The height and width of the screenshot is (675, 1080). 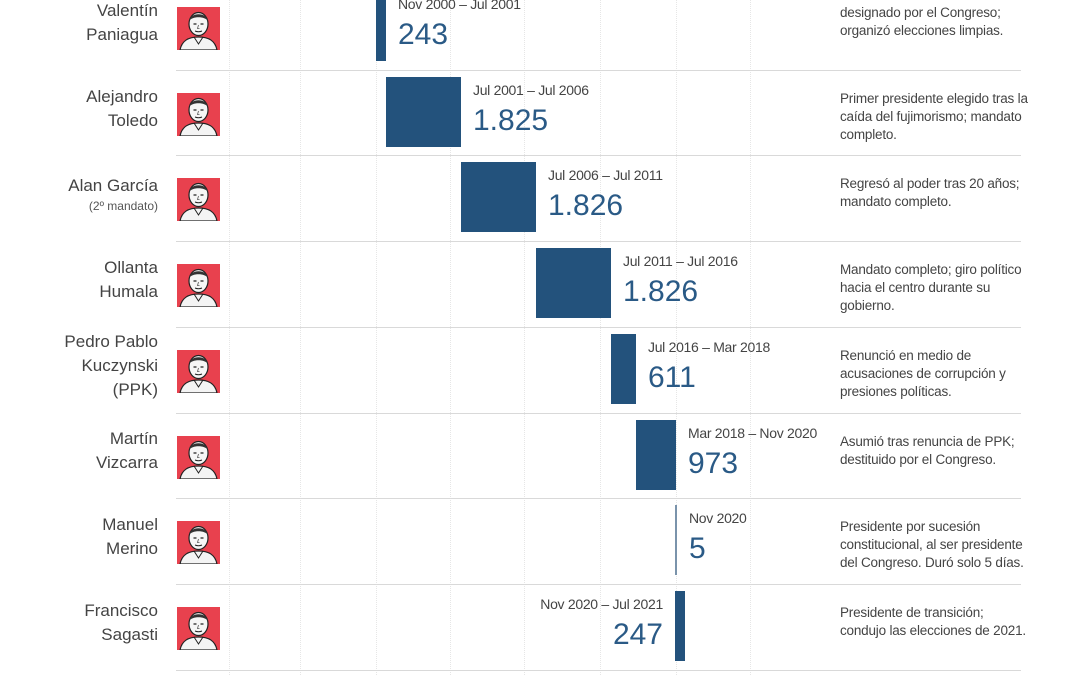 What do you see at coordinates (119, 365) in the screenshot?
I see `president-name-line: Kuczynski` at bounding box center [119, 365].